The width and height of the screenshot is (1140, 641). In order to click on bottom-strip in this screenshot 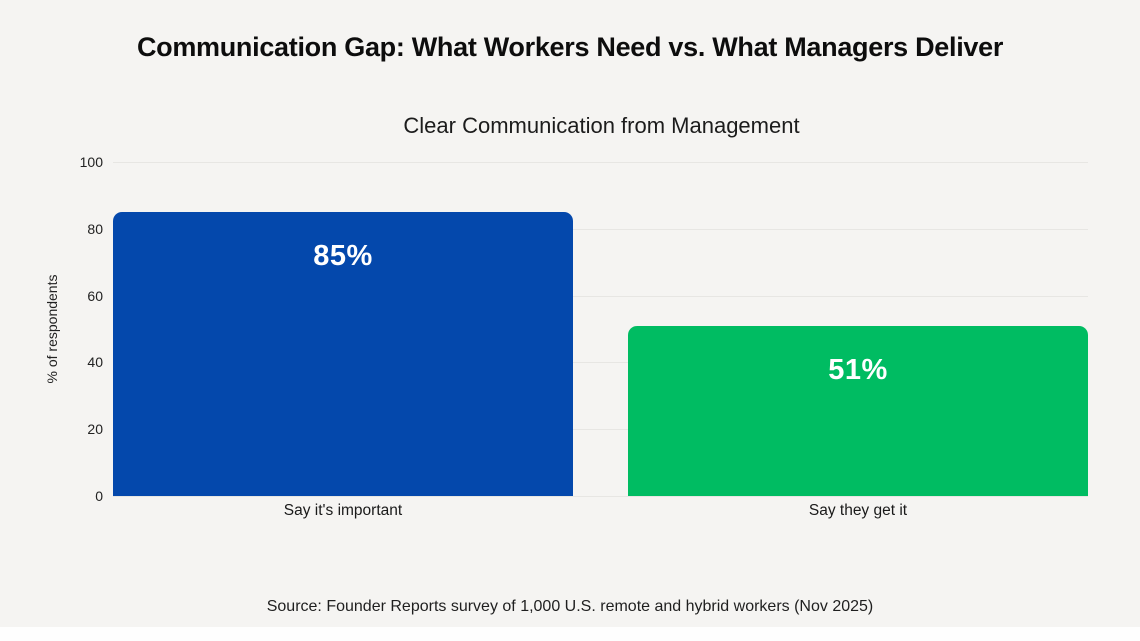, I will do `click(570, 634)`.